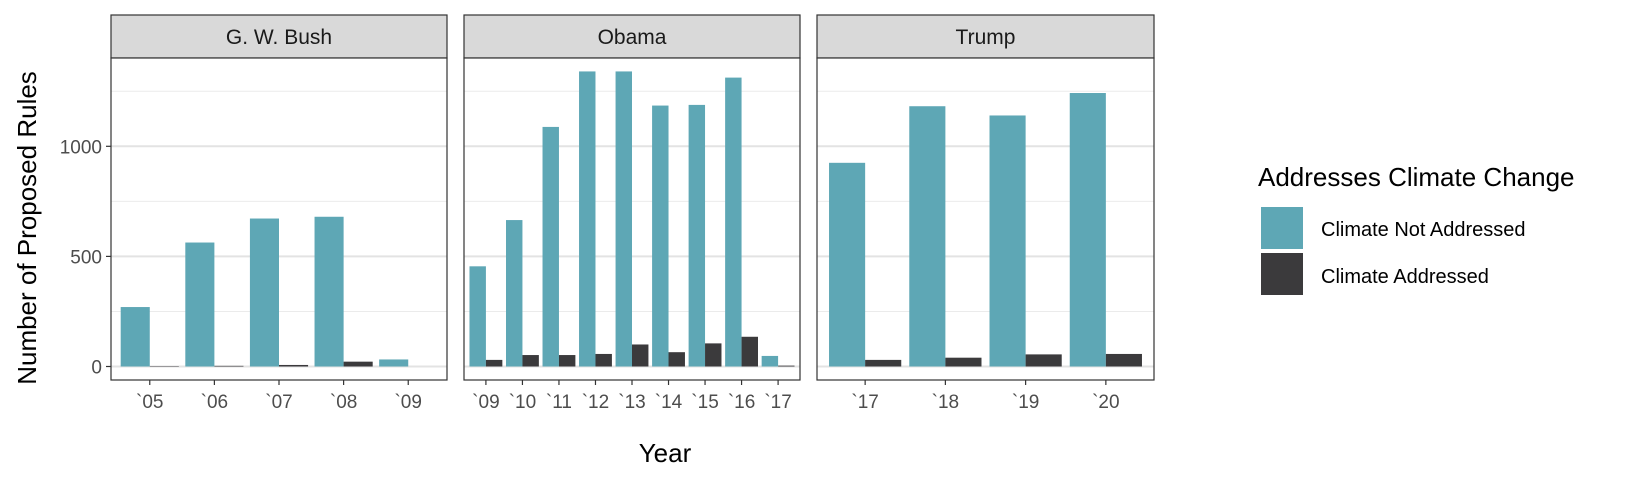 The height and width of the screenshot is (480, 1632). I want to click on x-tick-label: `18, so click(945, 402).